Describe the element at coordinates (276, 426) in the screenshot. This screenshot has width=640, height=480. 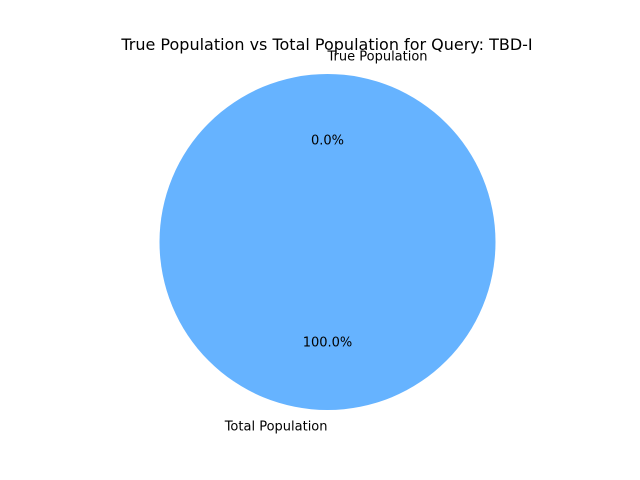
I see `slice-label-1: Total Population` at that location.